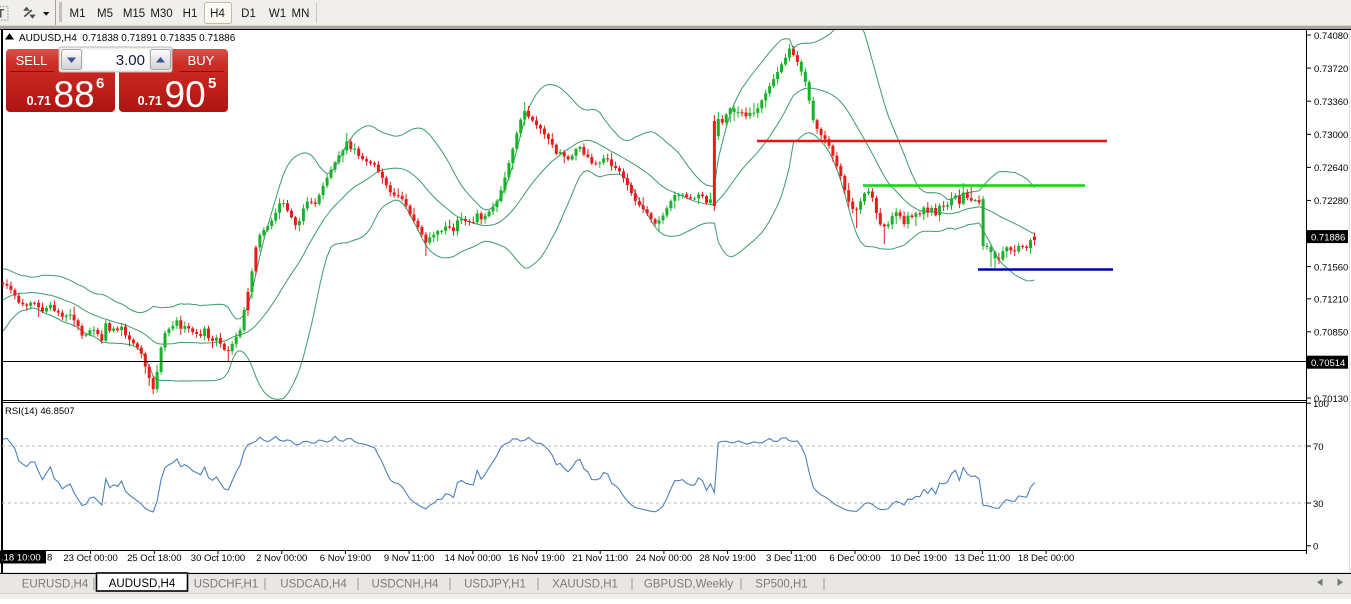  Describe the element at coordinates (689, 585) in the screenshot. I see `svg-text: GBPUSD,Weekly` at that location.